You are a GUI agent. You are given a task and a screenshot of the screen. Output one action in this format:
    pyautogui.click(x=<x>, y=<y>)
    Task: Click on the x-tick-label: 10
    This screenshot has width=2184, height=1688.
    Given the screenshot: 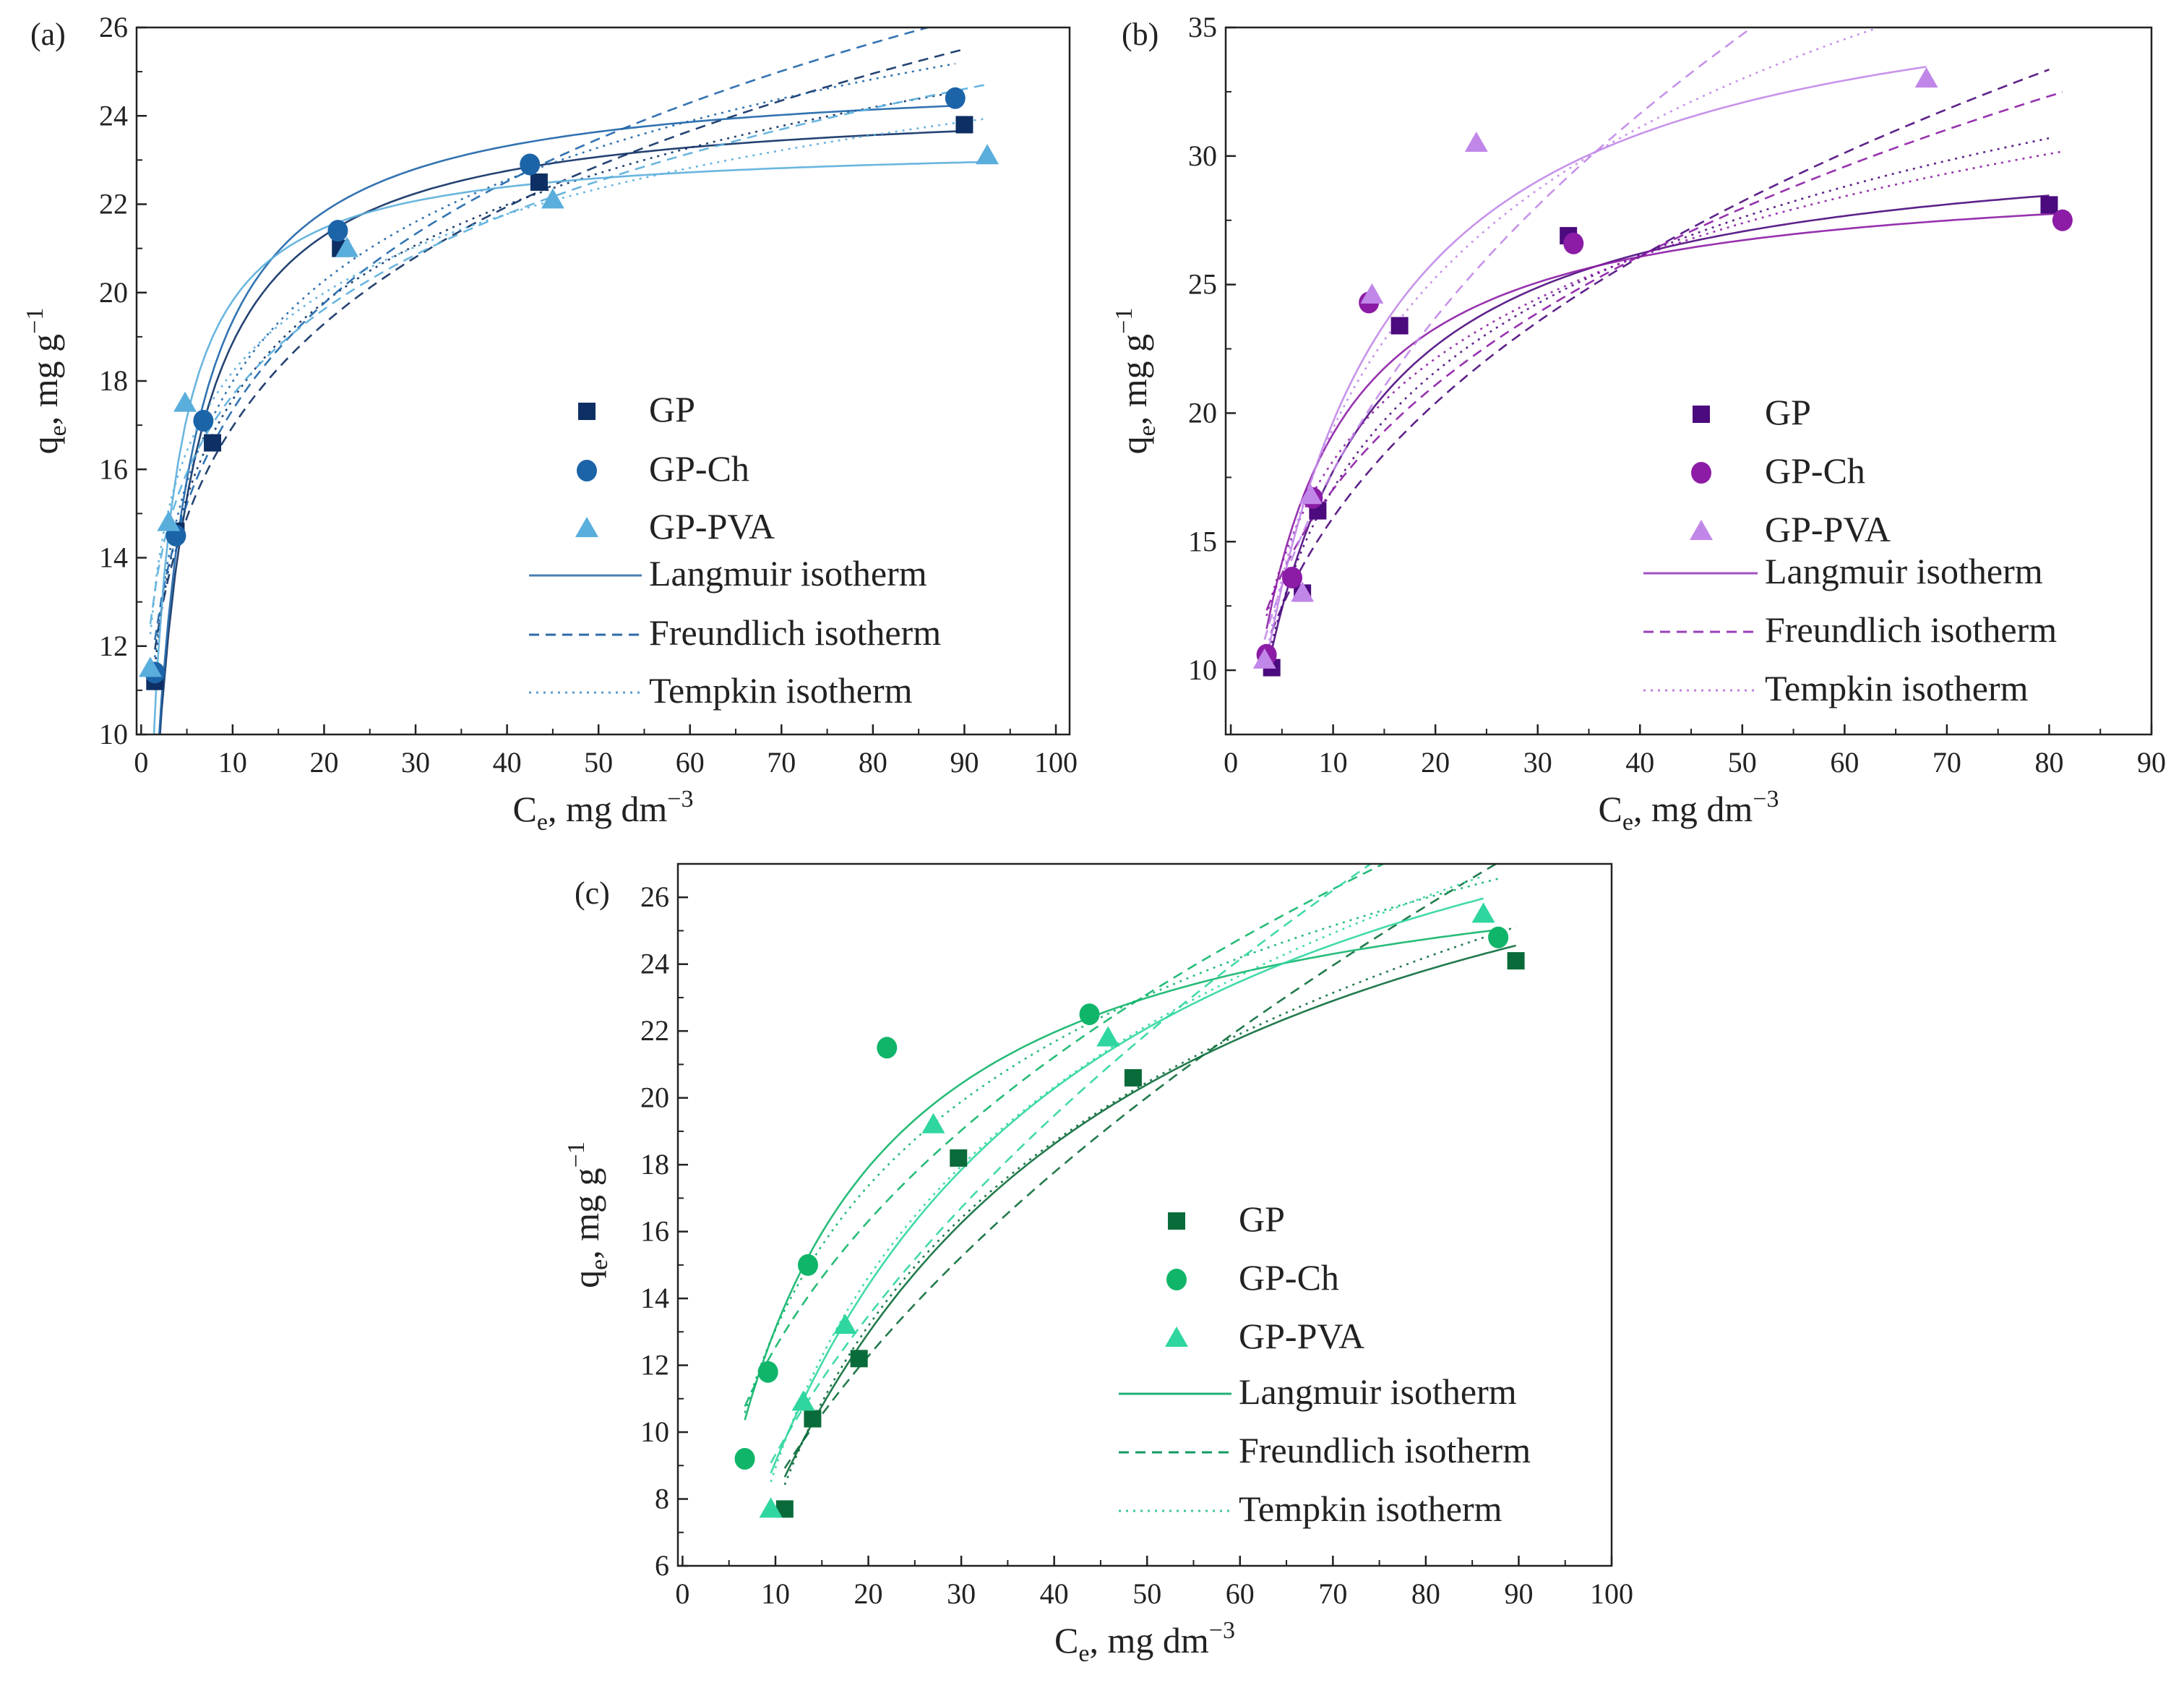 What is the action you would take?
    pyautogui.click(x=775, y=1593)
    